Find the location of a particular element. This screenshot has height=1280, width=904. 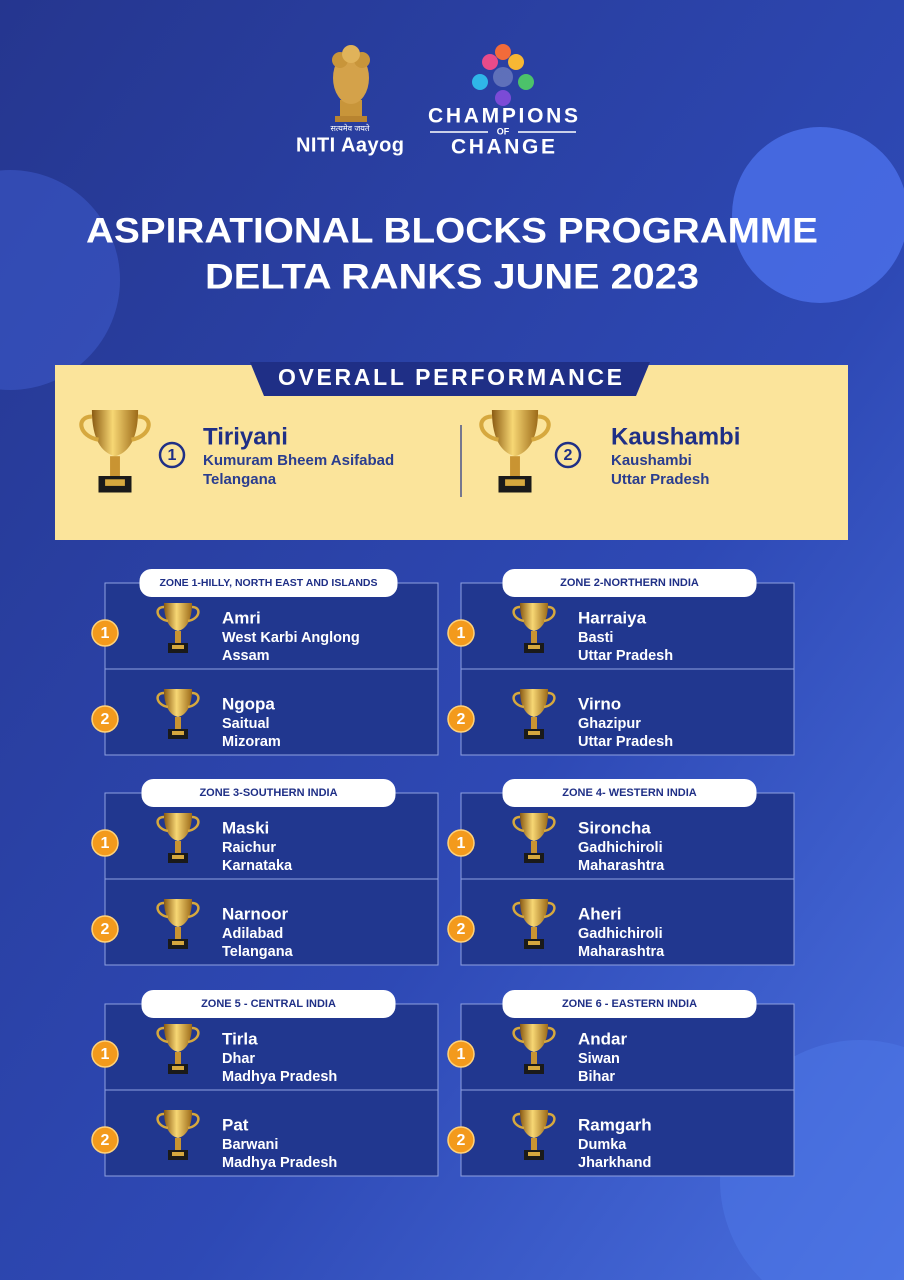

emblem-motto: सत्यमेव जयते is located at coordinates (350, 128).